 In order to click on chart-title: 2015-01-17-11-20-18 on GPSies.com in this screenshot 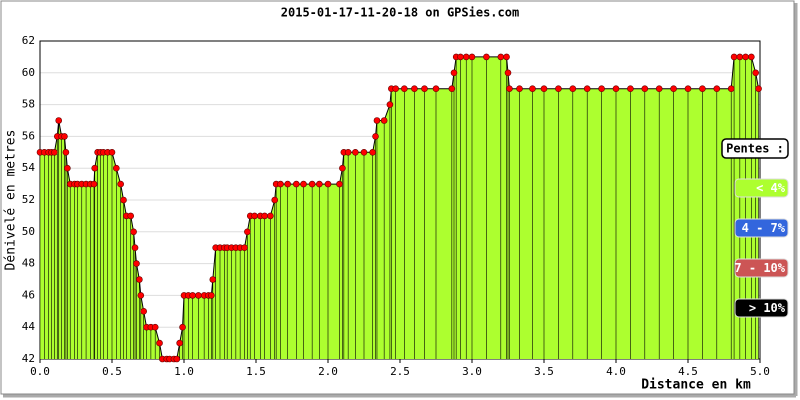, I will do `click(400, 13)`.